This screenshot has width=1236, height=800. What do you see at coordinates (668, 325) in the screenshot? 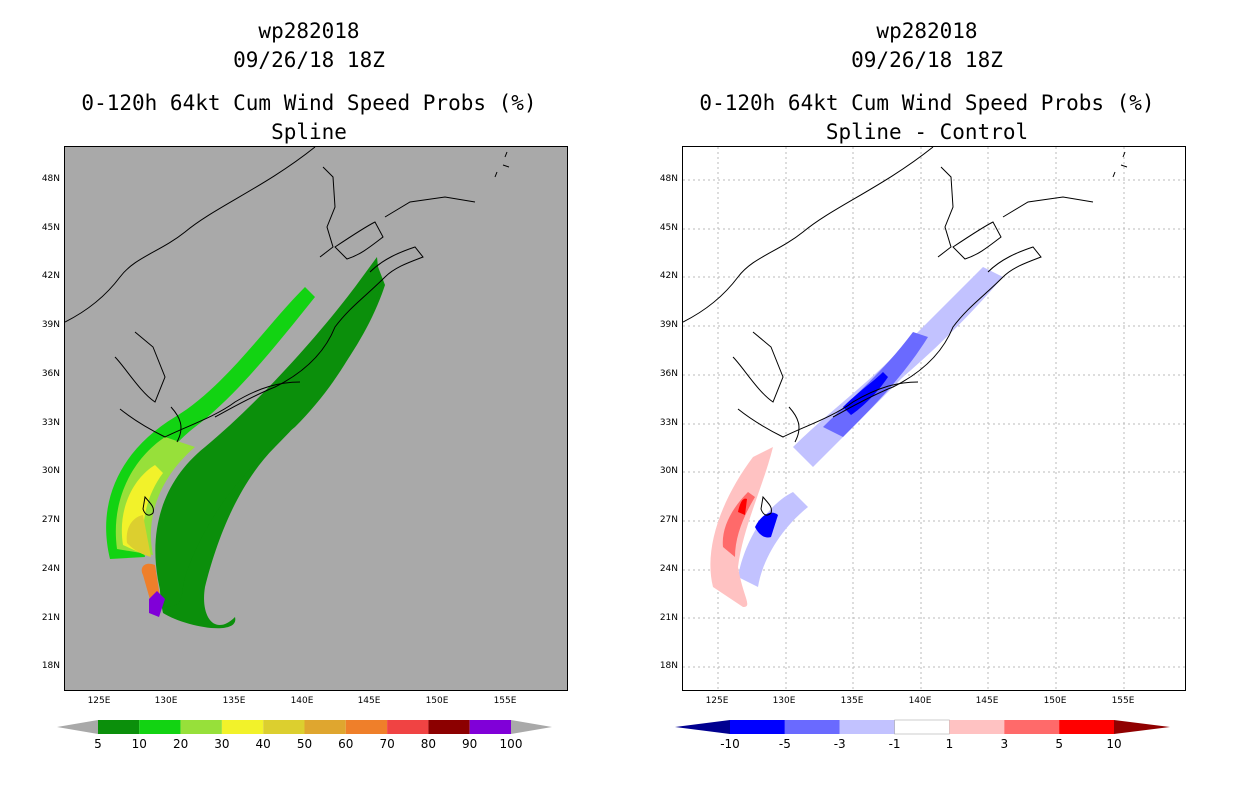
I see `right-lat-label: 39N` at bounding box center [668, 325].